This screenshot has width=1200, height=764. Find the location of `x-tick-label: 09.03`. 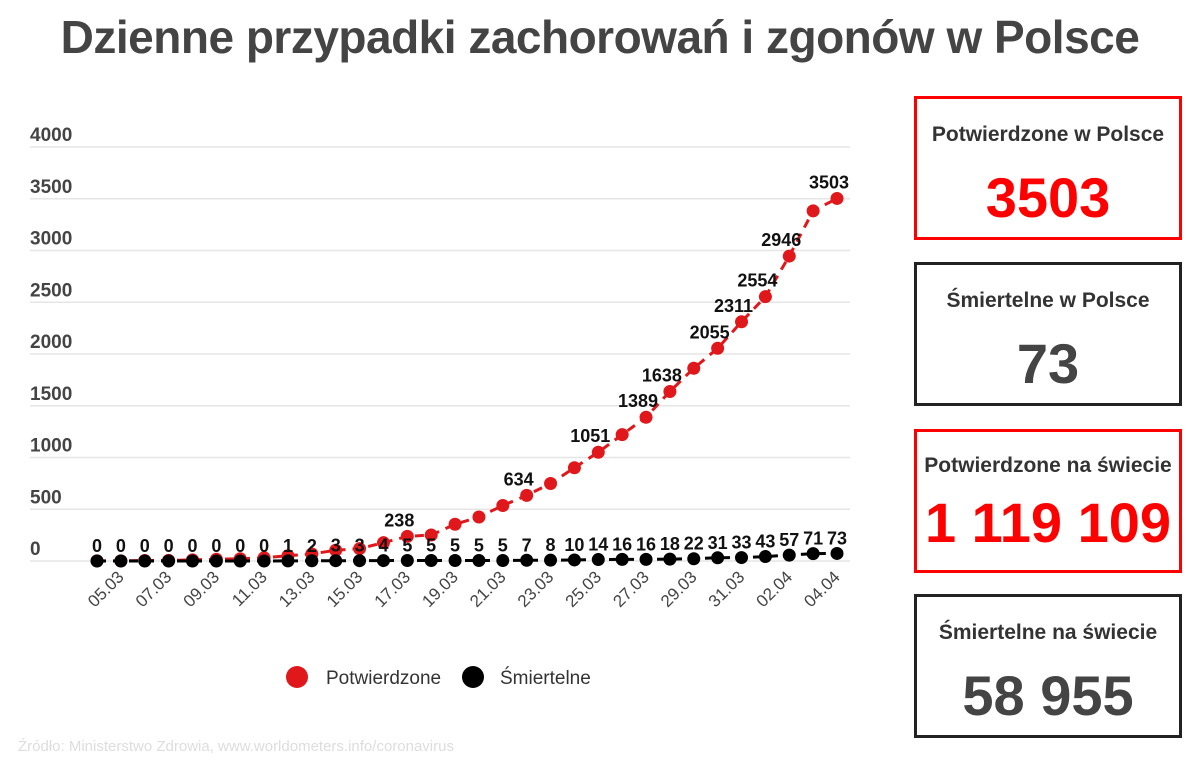

x-tick-label: 09.03 is located at coordinates (202, 589).